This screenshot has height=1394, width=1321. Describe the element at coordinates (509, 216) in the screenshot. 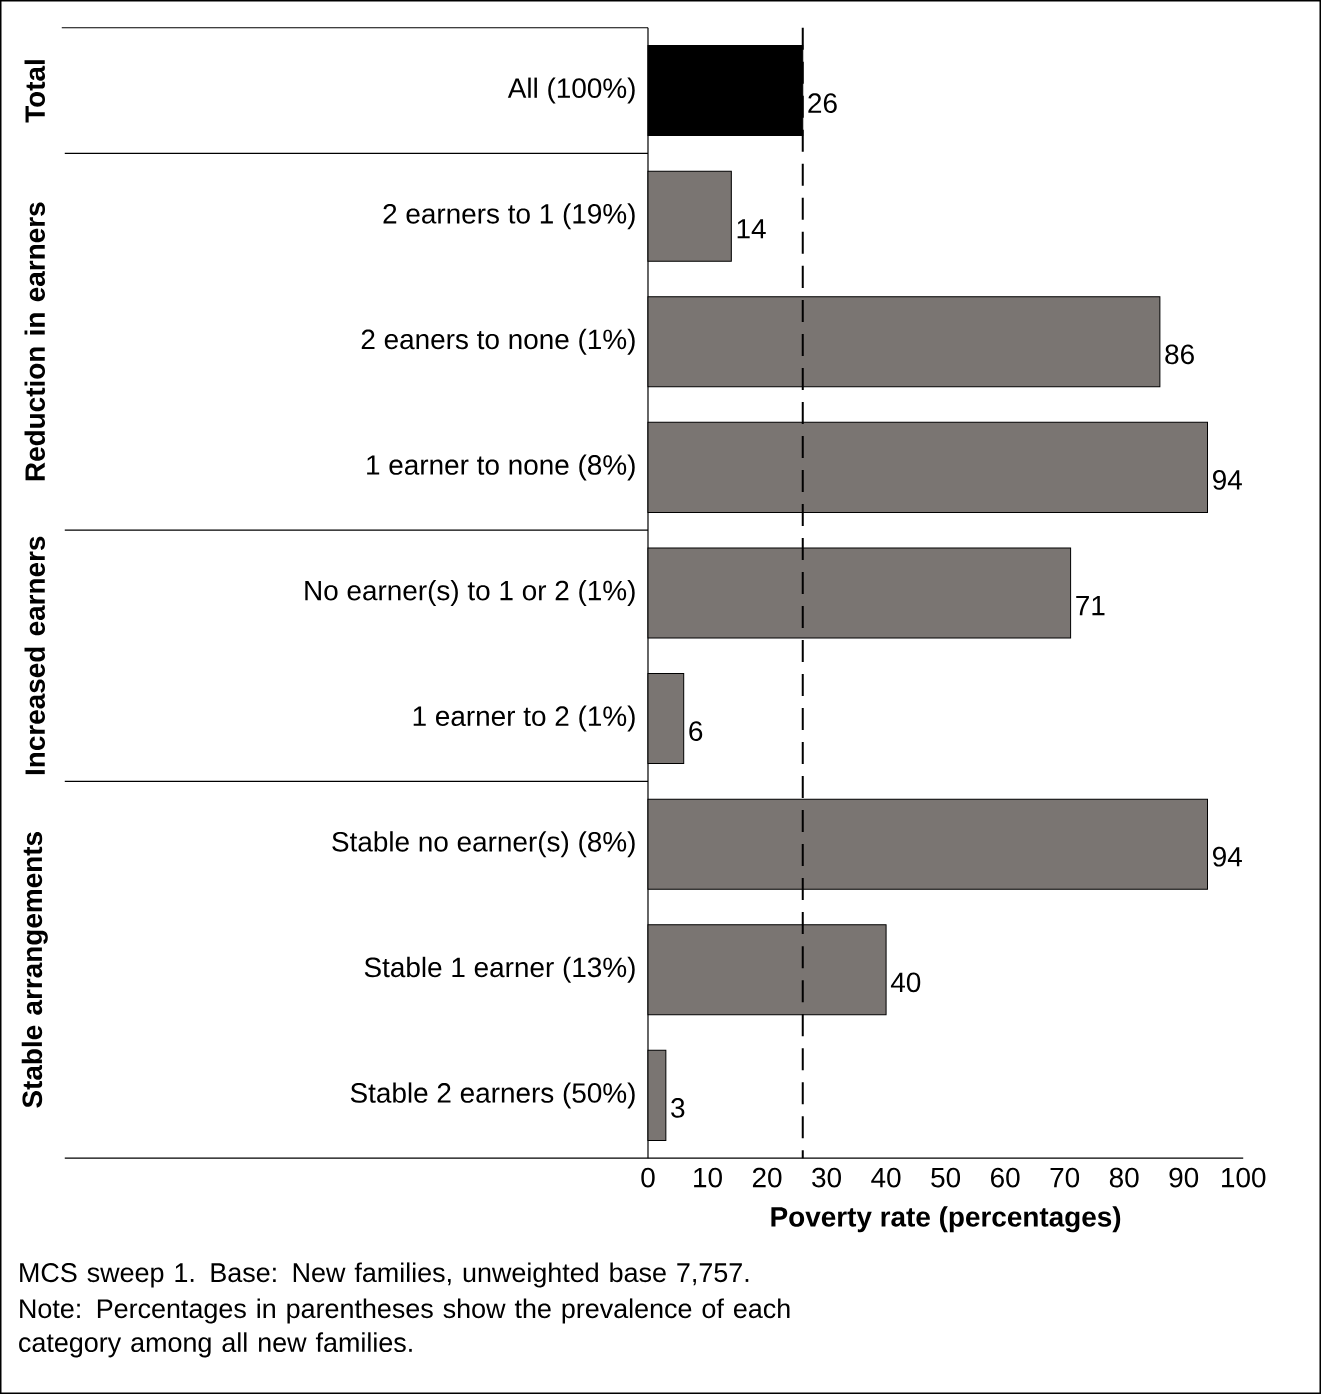

I see `y-tick-label: 2 earners to 1 (19%)` at that location.